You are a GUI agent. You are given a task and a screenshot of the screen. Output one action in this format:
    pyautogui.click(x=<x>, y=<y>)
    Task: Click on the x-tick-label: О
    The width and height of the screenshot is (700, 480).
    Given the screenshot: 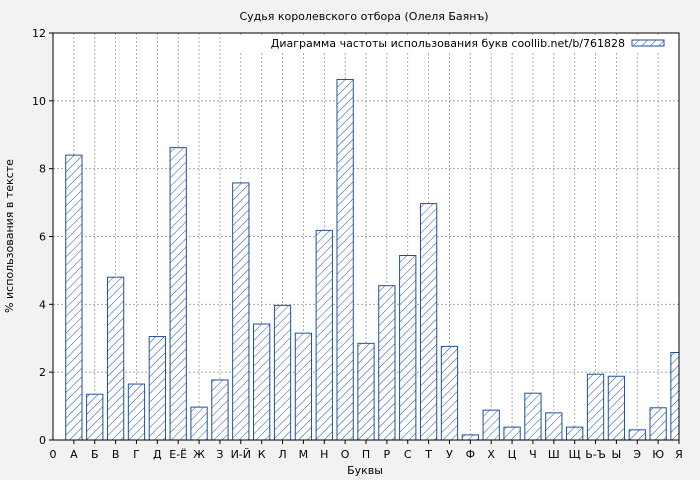 What is the action you would take?
    pyautogui.click(x=345, y=454)
    